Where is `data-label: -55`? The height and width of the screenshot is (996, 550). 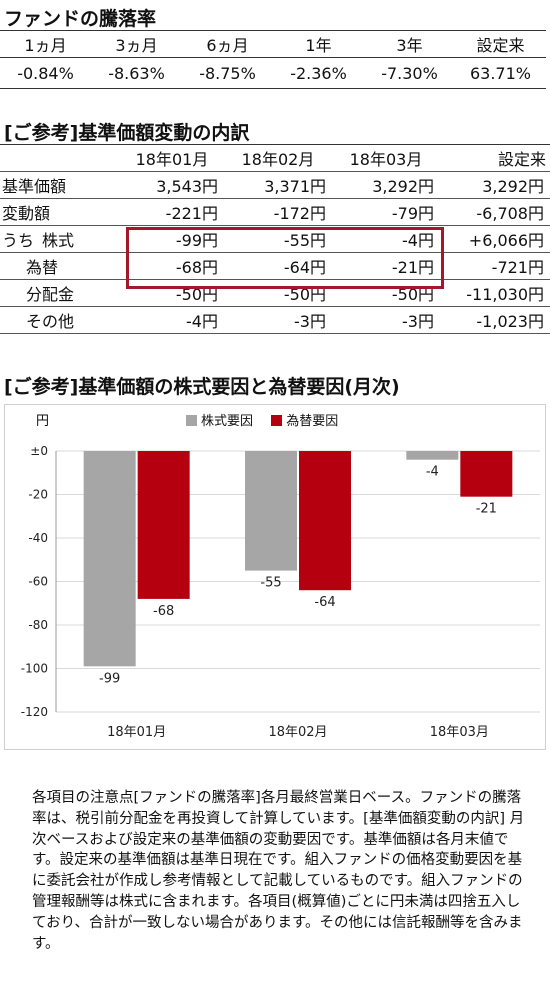 data-label: -55 is located at coordinates (270, 583).